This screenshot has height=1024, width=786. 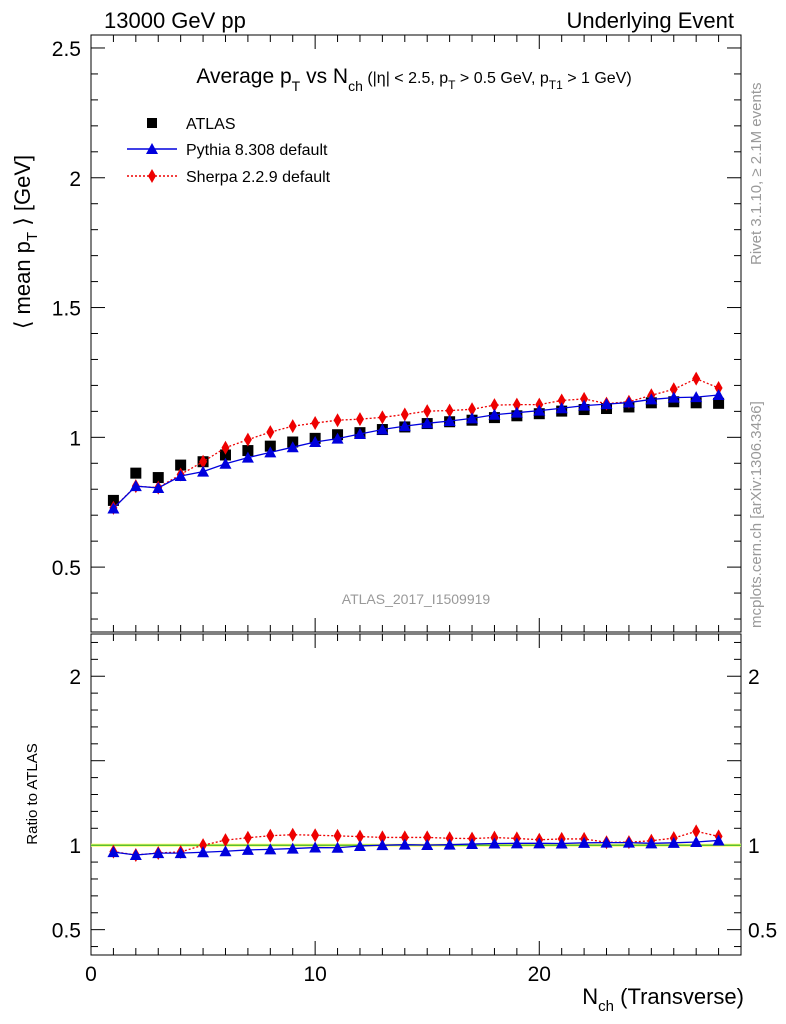 What do you see at coordinates (416, 443) in the screenshot?
I see `main-series-layer` at bounding box center [416, 443].